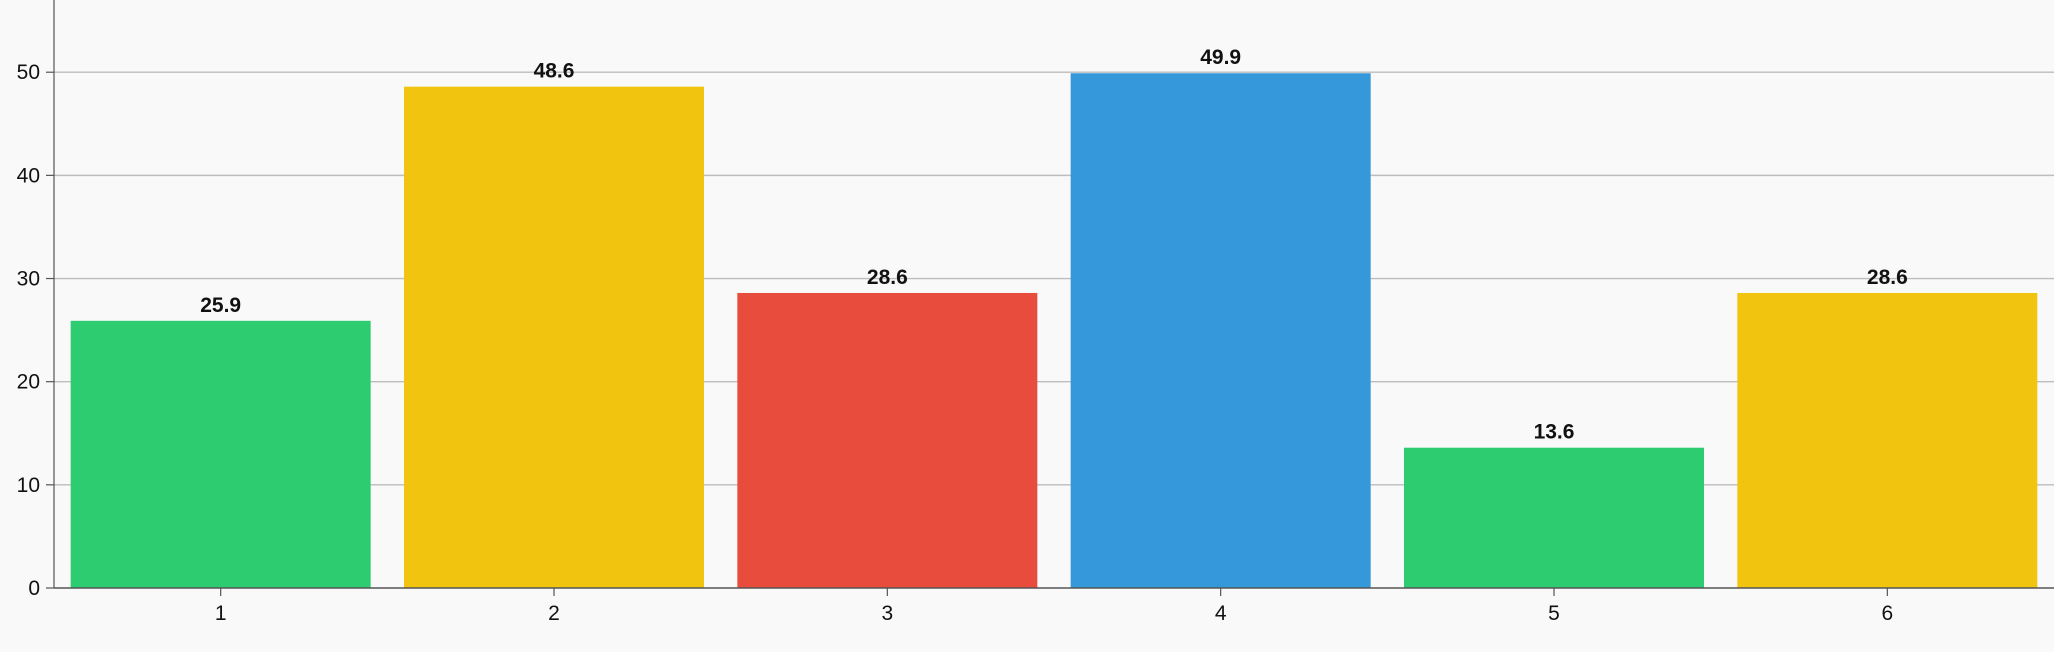  I want to click on x-tick-label: 6, so click(1887, 613).